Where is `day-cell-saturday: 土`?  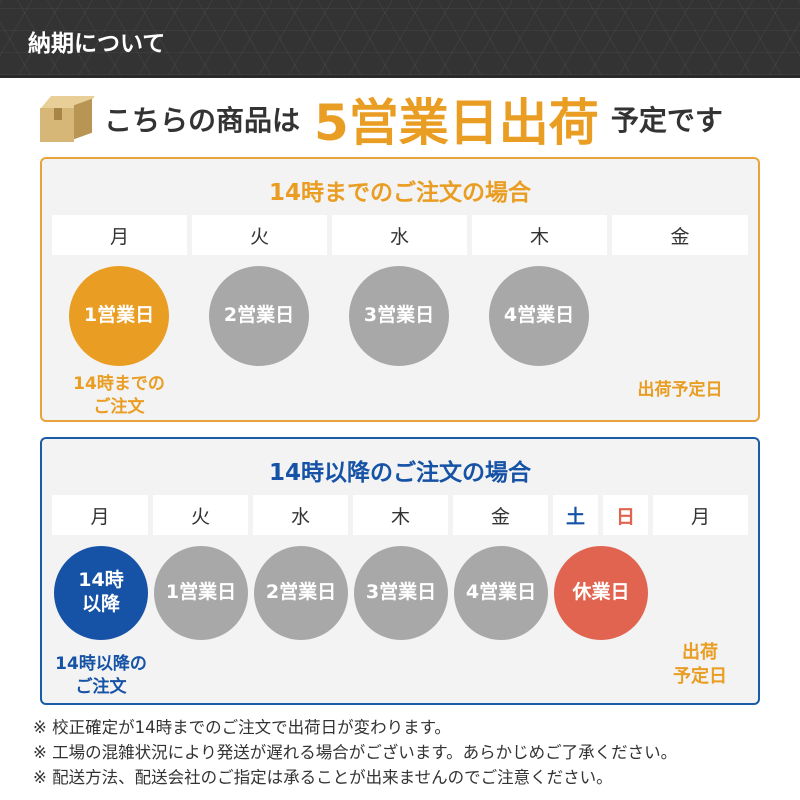
day-cell-saturday: 土 is located at coordinates (575, 515).